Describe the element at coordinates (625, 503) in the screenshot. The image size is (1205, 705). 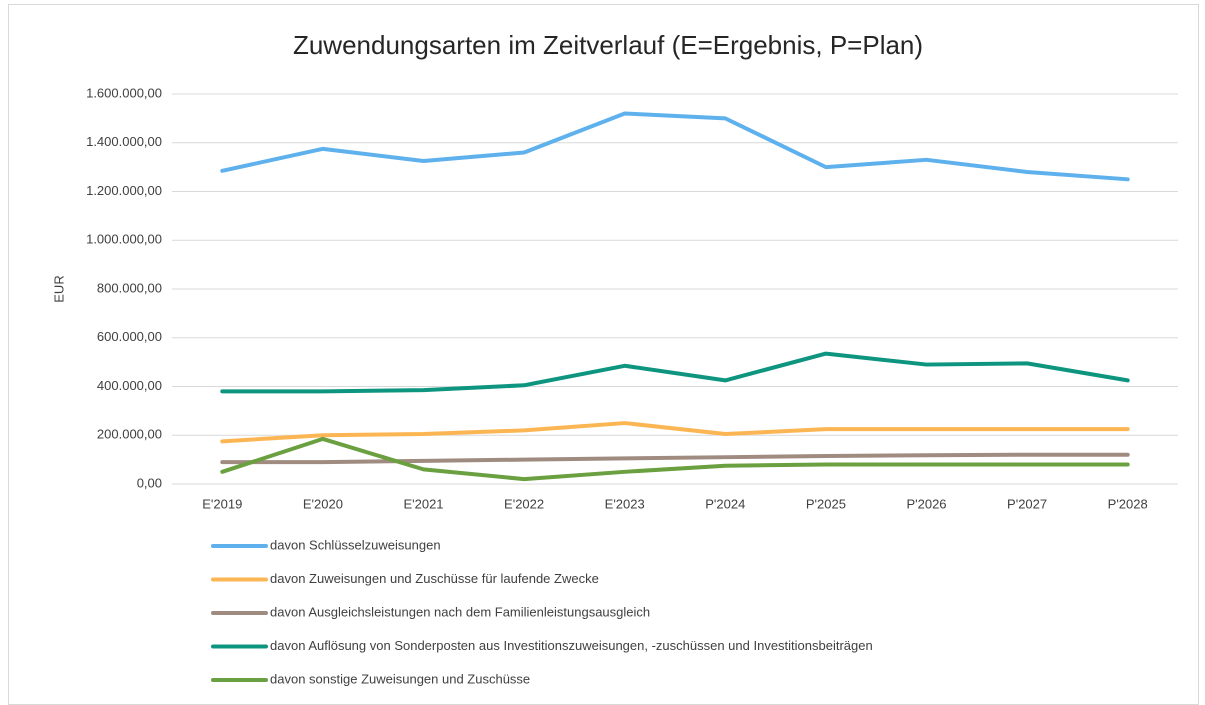
I see `x-tick-label: E'2023` at that location.